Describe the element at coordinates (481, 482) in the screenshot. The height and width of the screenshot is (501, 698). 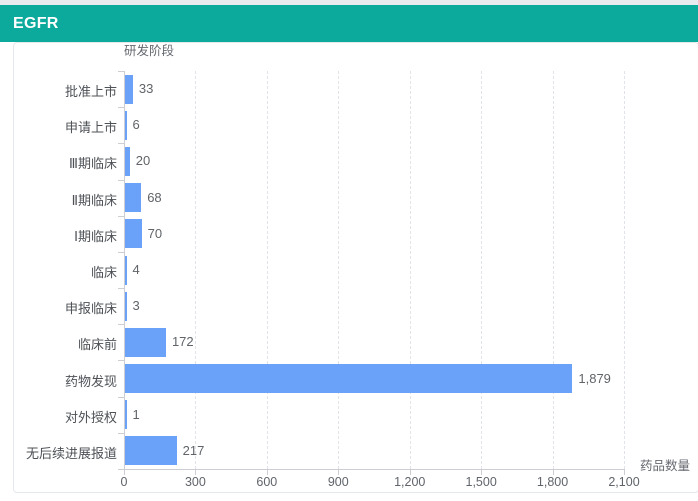
I see `x-tick-label: 1,500` at that location.